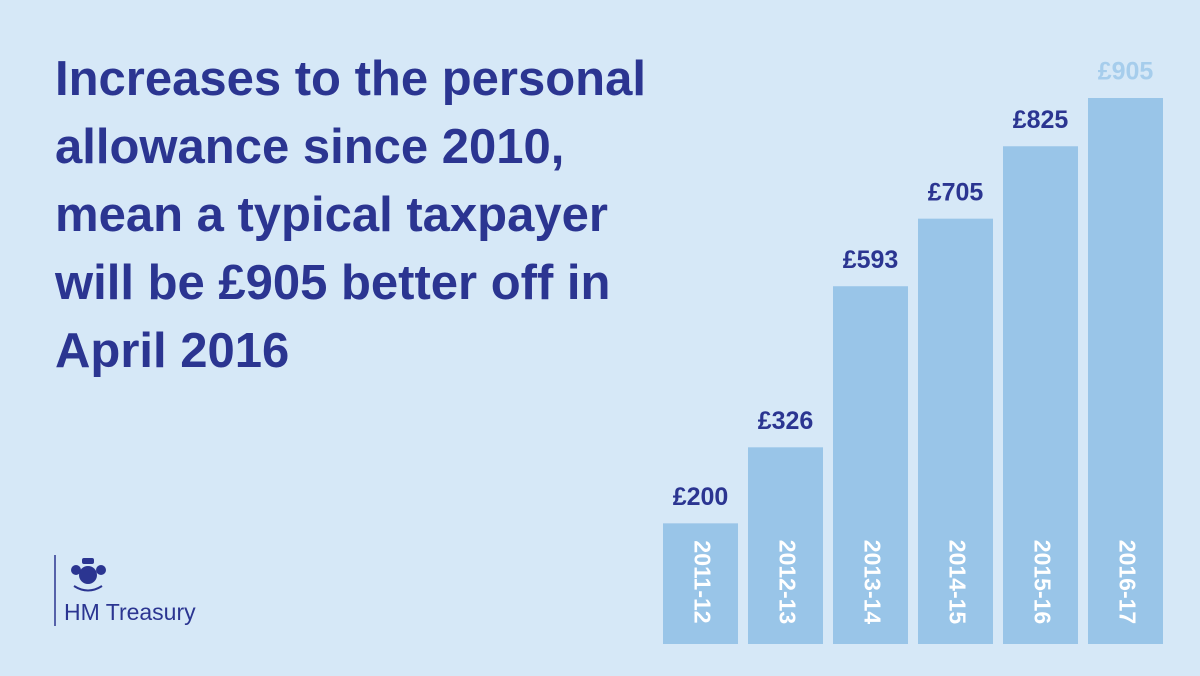 The height and width of the screenshot is (676, 1200). I want to click on category-label: 2016-17, so click(1127, 582).